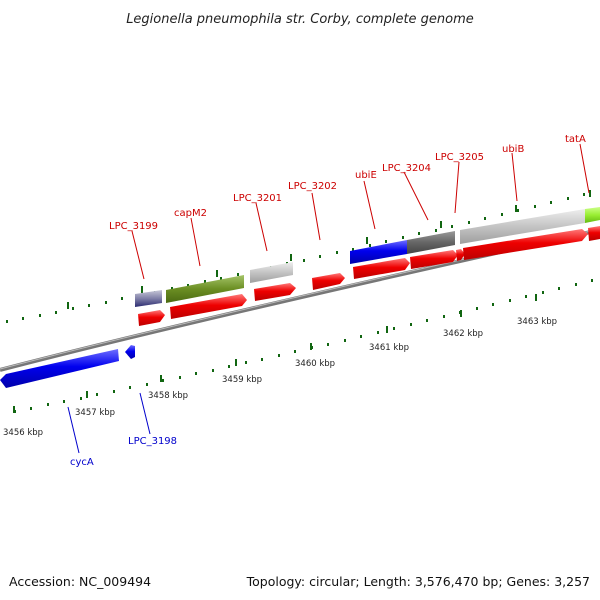 The width and height of the screenshot is (600, 600). Describe the element at coordinates (275, 292) in the screenshot. I see `cds-arrow-lpc3201` at that location.